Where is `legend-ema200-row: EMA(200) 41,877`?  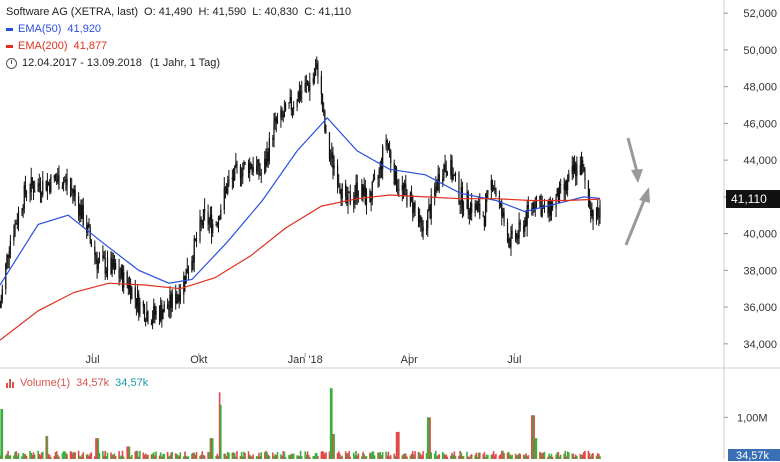 legend-ema200-row: EMA(200) 41,877 is located at coordinates (178, 46).